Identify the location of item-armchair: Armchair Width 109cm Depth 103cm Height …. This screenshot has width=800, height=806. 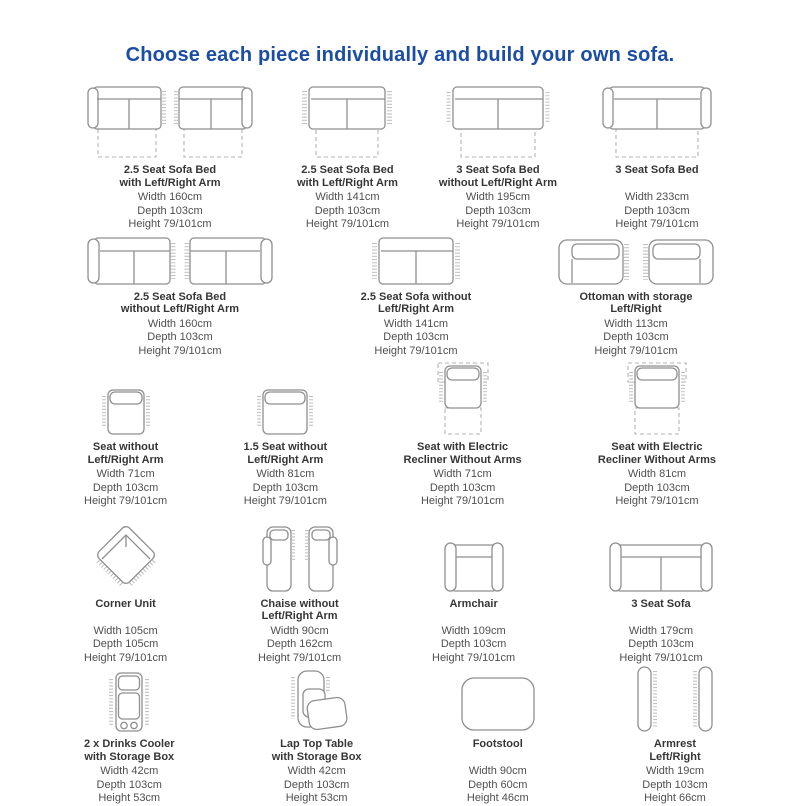
(473, 589).